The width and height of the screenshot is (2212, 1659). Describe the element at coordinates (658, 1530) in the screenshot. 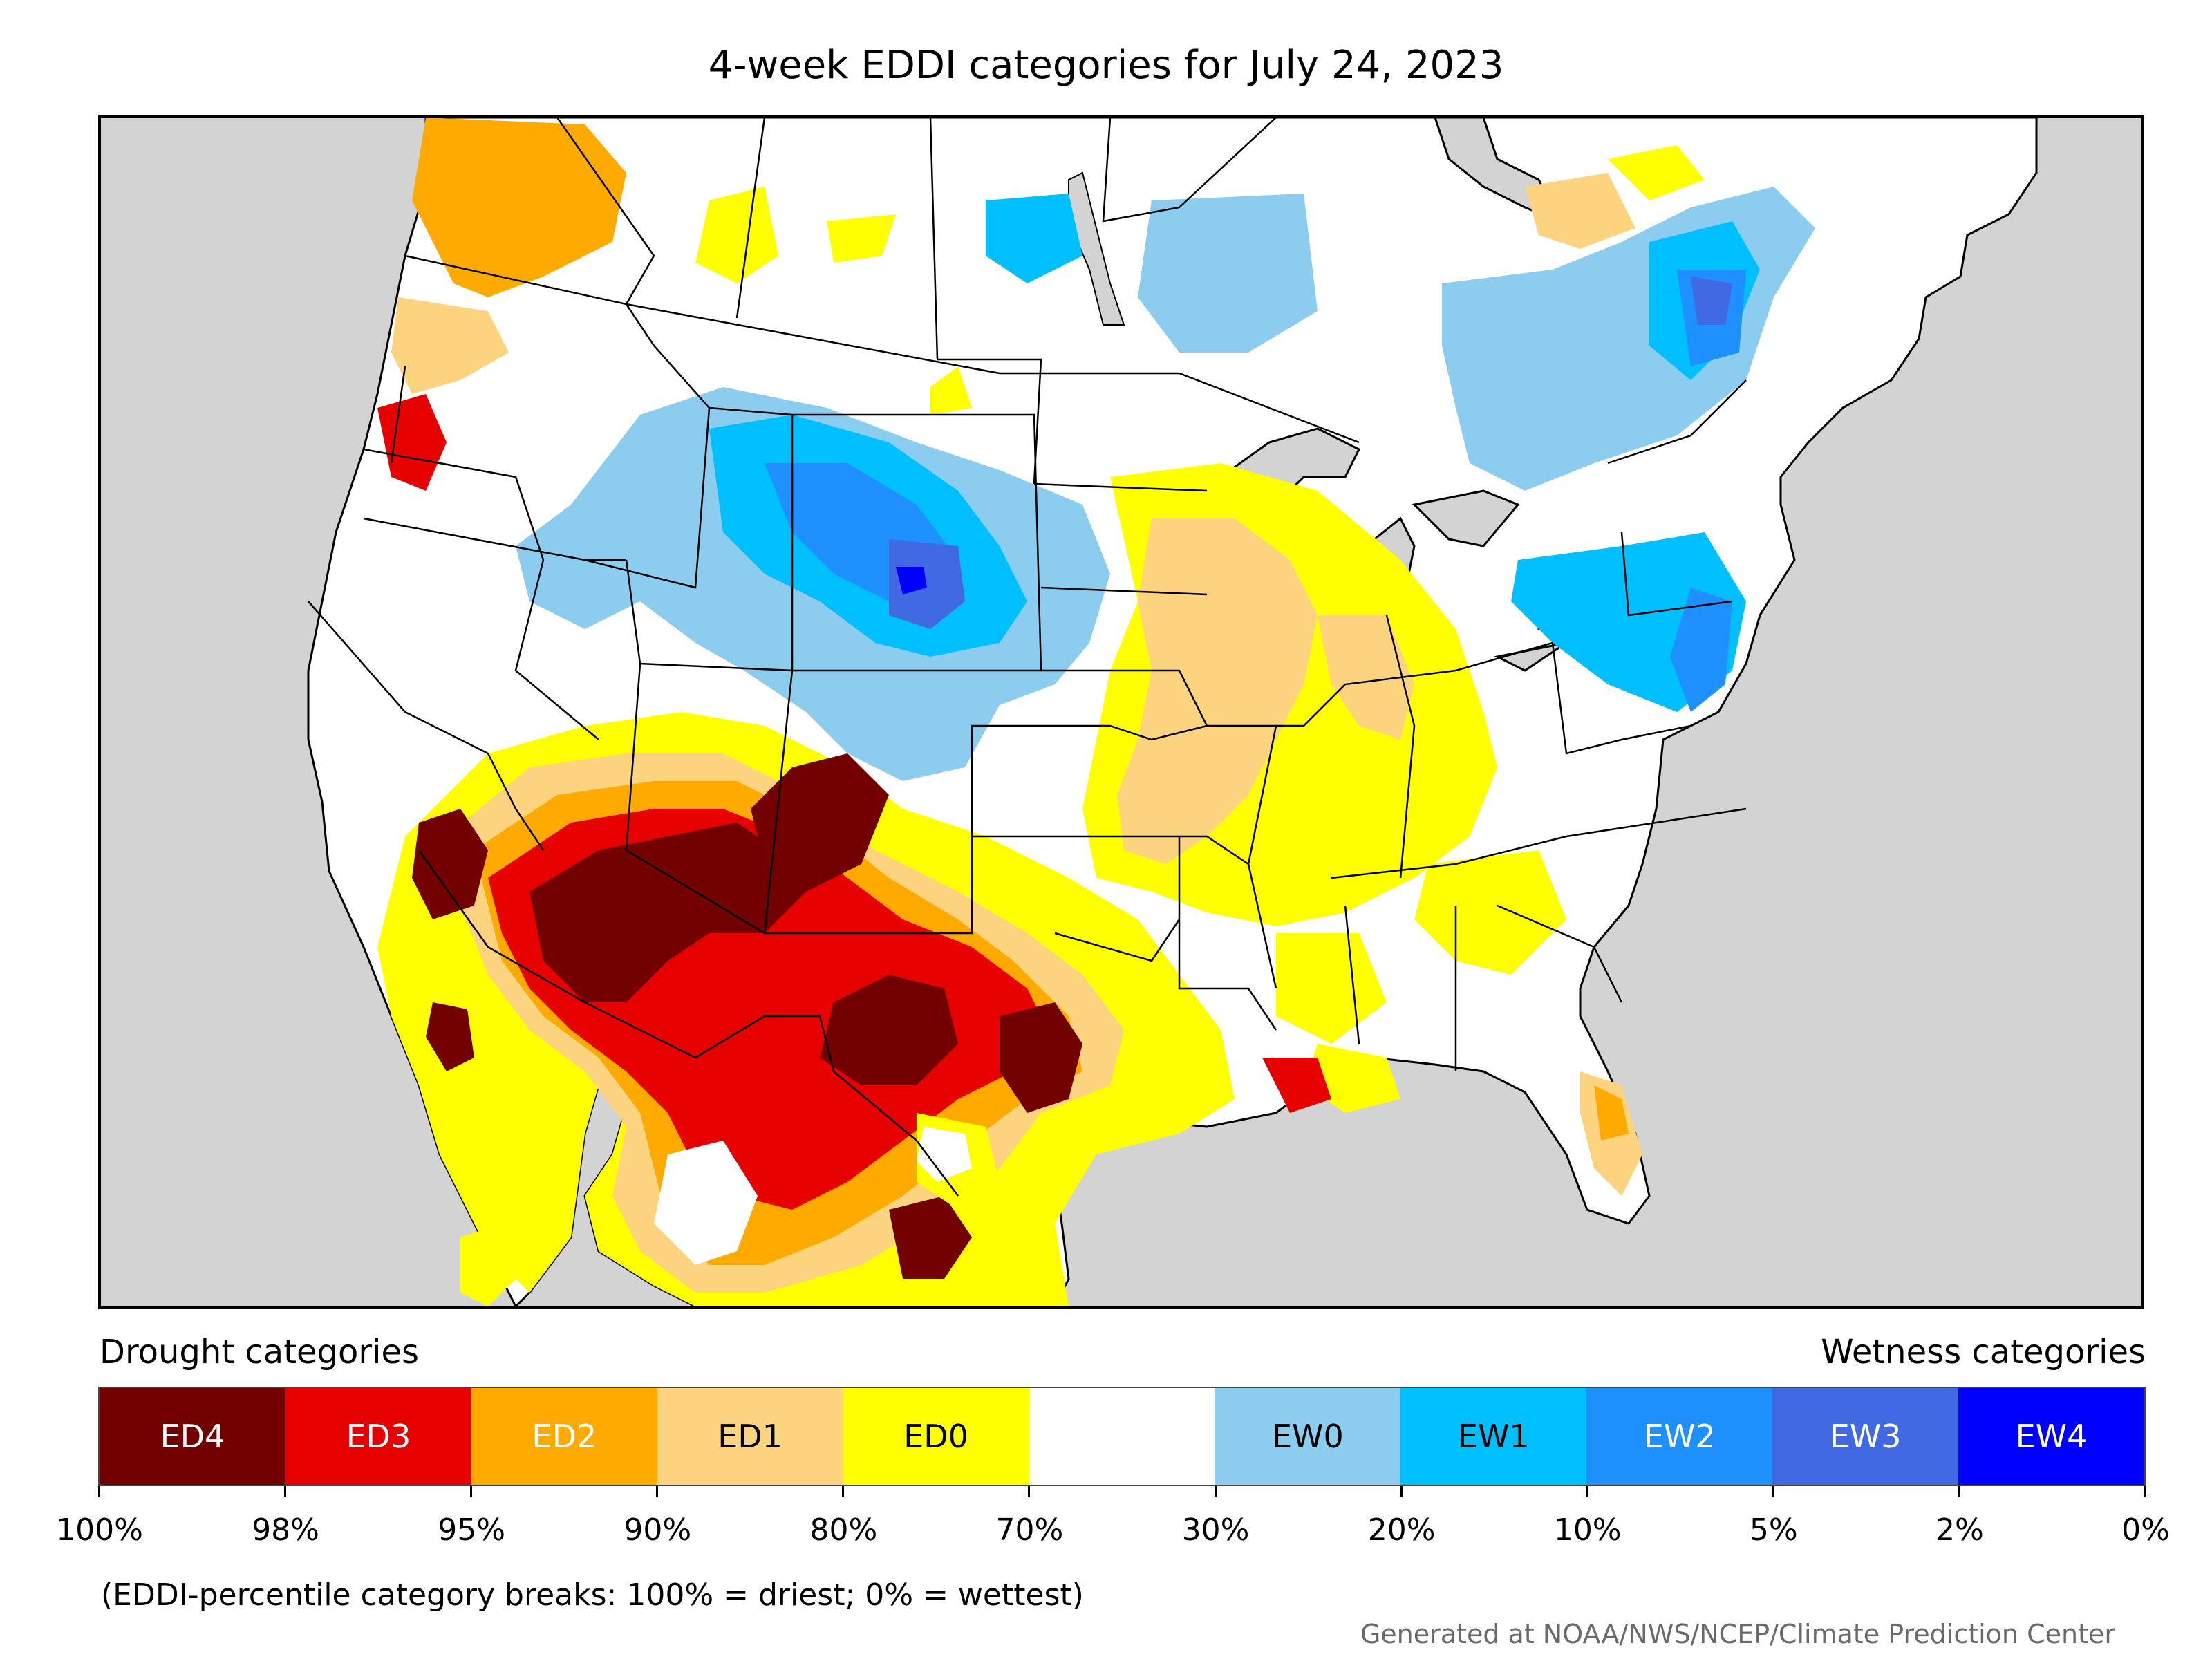

I see `tick-label: 90%` at that location.